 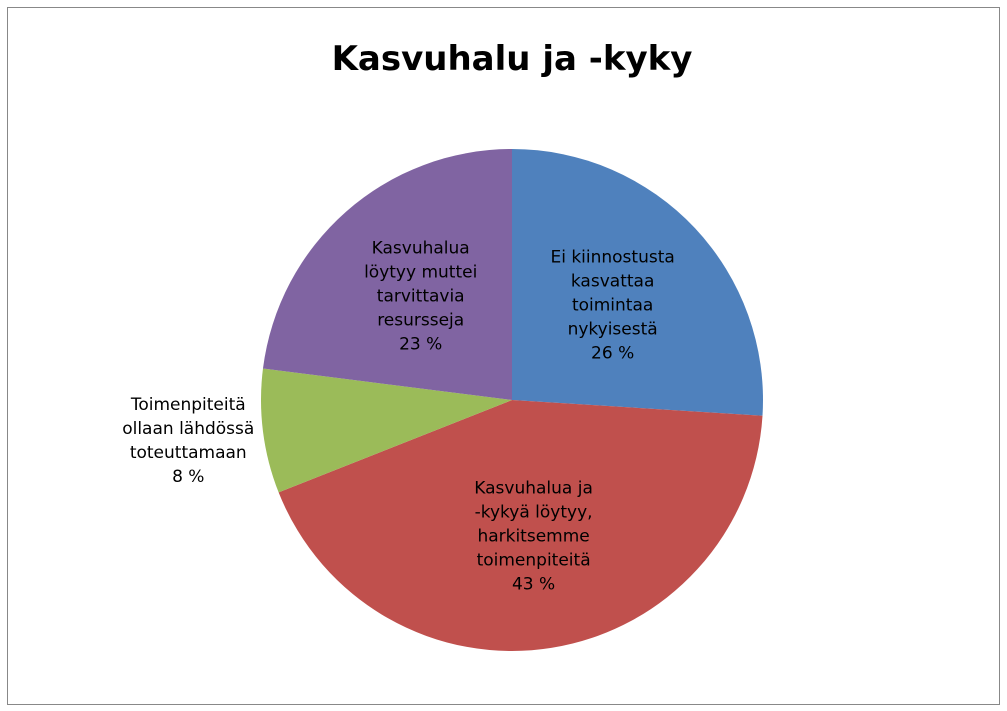 What do you see at coordinates (188, 477) in the screenshot?
I see `slice-value-label: 8 %` at bounding box center [188, 477].